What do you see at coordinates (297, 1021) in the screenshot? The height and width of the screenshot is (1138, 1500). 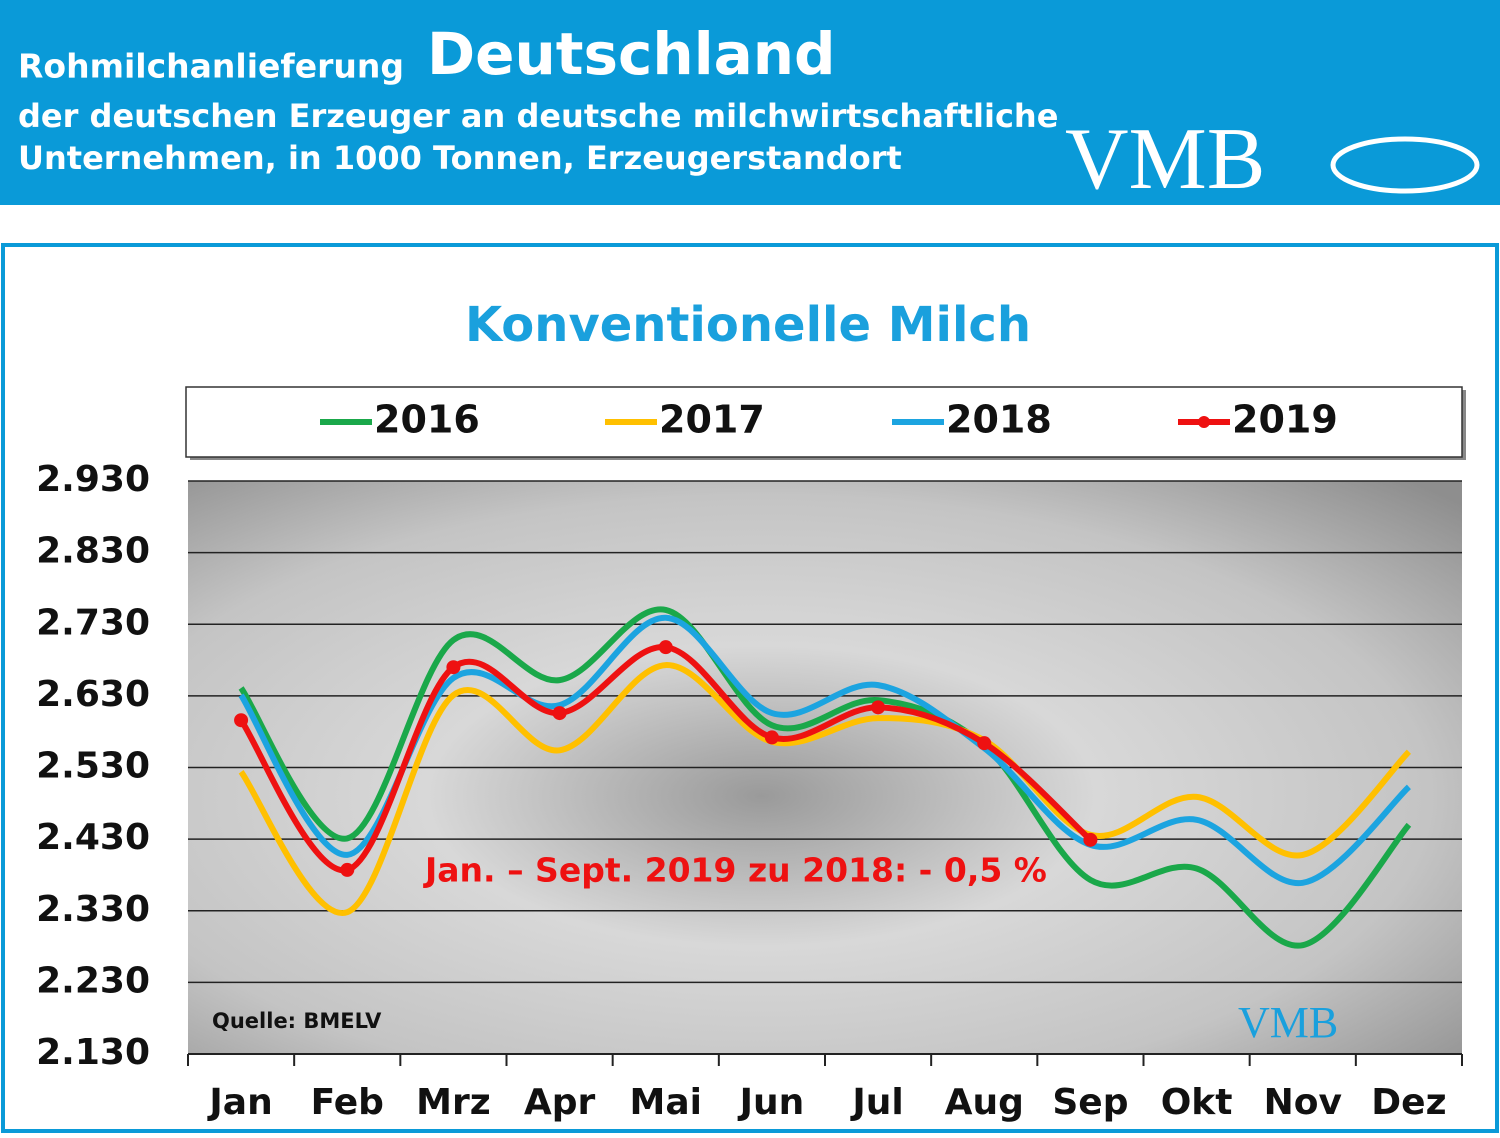 I see `source: Quelle: BMELV` at bounding box center [297, 1021].